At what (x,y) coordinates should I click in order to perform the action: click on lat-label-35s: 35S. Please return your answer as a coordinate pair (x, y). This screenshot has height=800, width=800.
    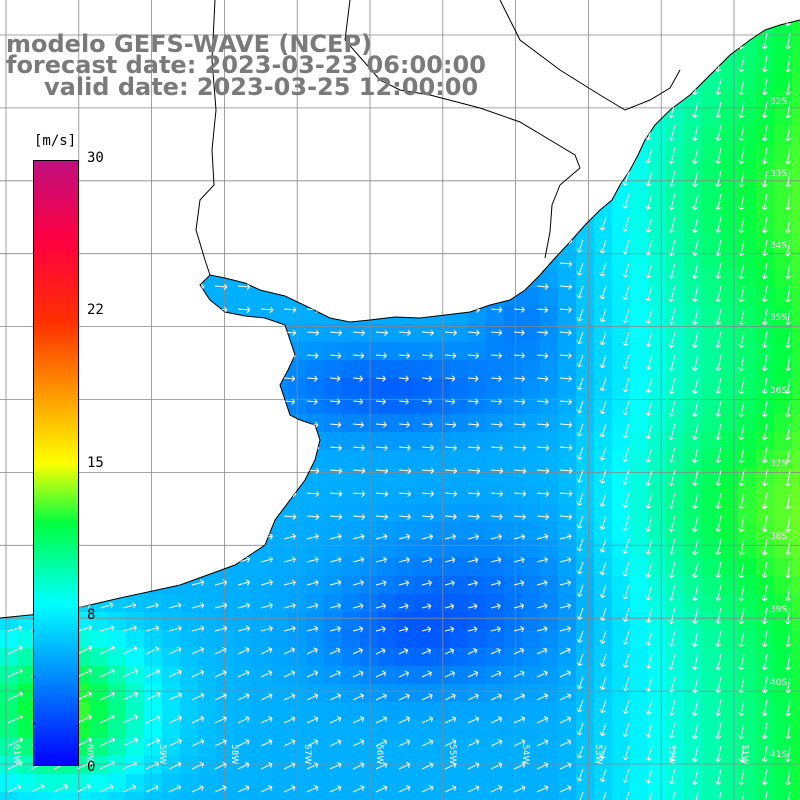
    Looking at the image, I should click on (778, 318).